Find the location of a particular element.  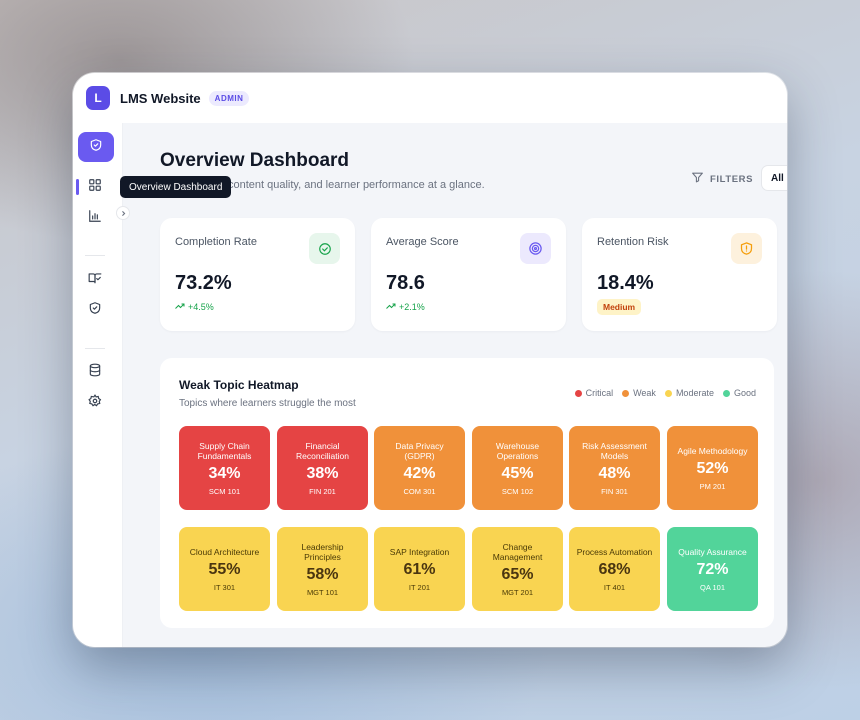

gear-icon is located at coordinates (95, 403).